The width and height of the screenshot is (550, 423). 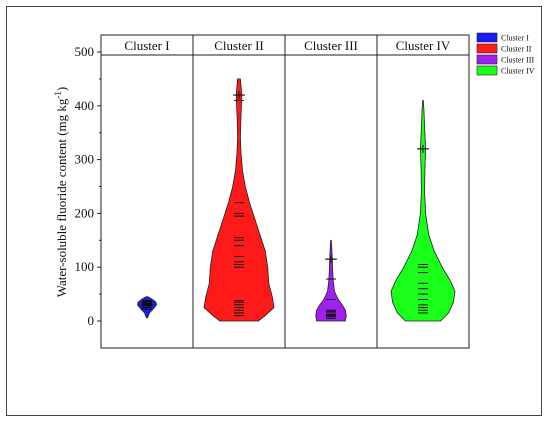 What do you see at coordinates (238, 45) in the screenshot?
I see `panel-label: Cluster II` at bounding box center [238, 45].